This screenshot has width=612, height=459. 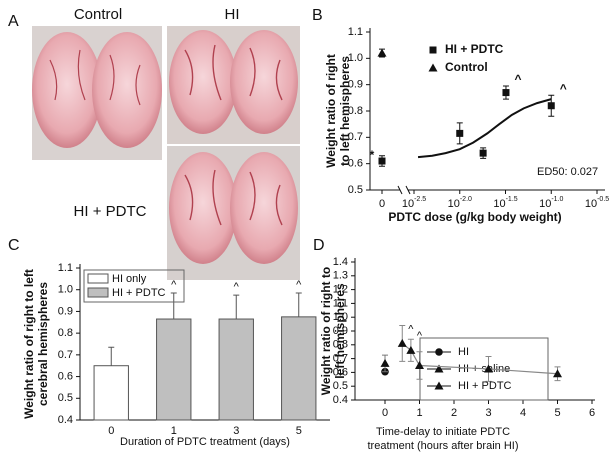 I want to click on y-tick-label: 1.4, so click(x=340, y=262).